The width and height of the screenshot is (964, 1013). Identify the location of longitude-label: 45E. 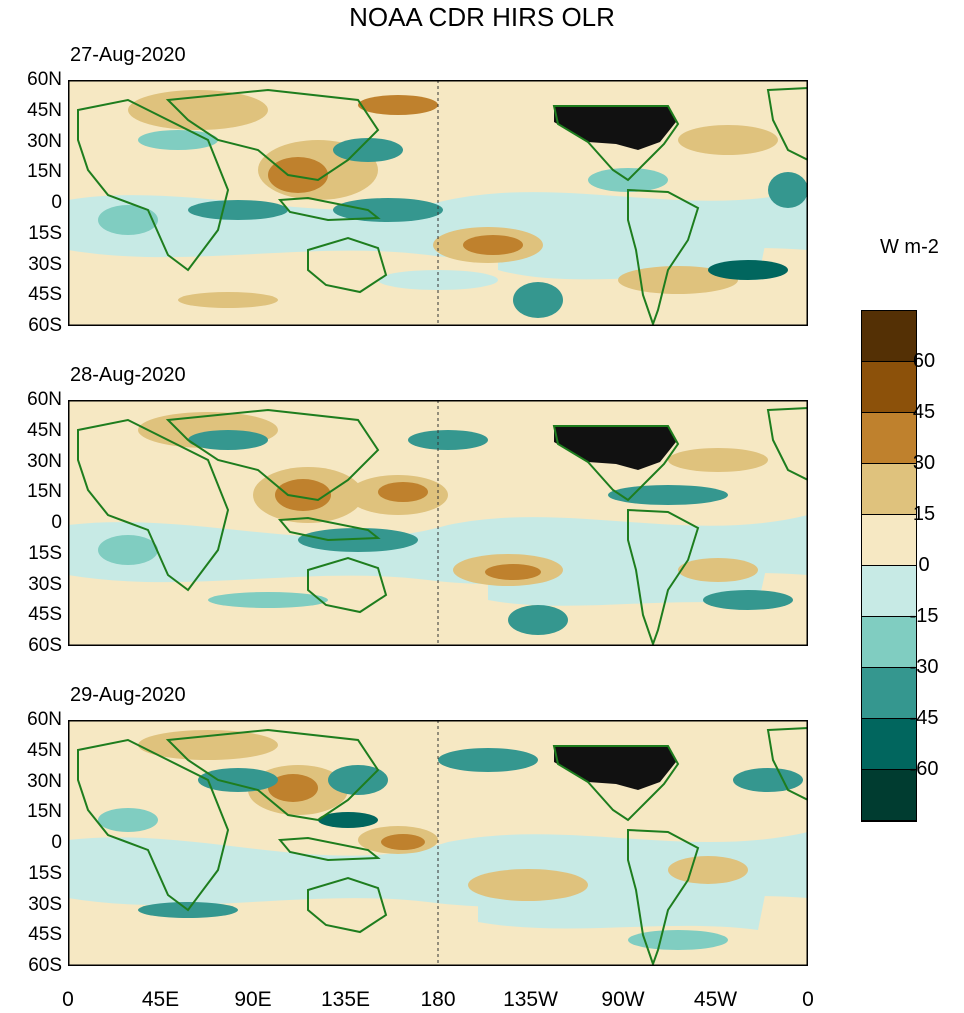
(160, 999).